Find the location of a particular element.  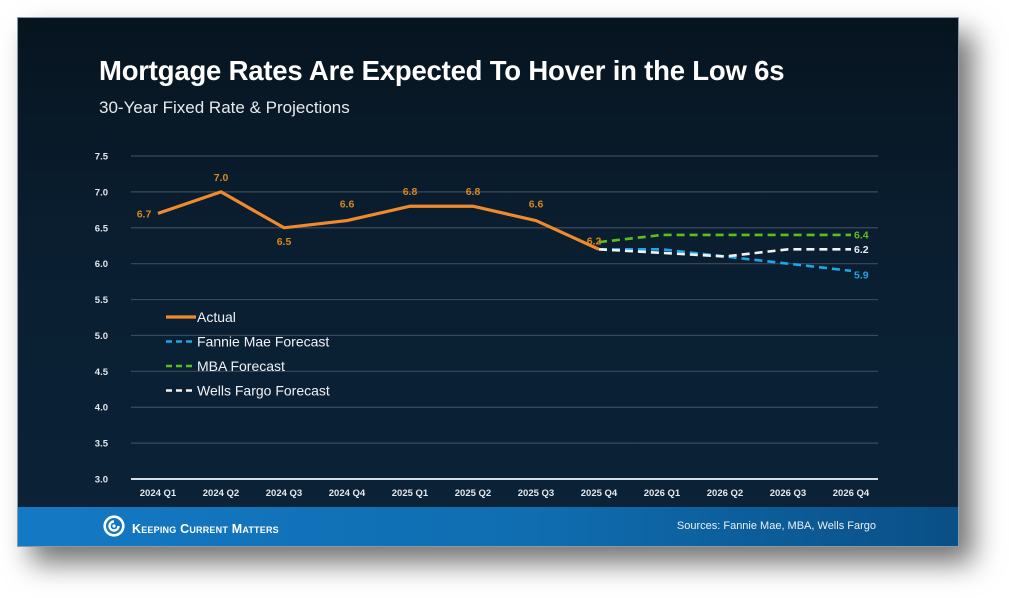

x-tick-label: 2025 Q2 is located at coordinates (473, 493).